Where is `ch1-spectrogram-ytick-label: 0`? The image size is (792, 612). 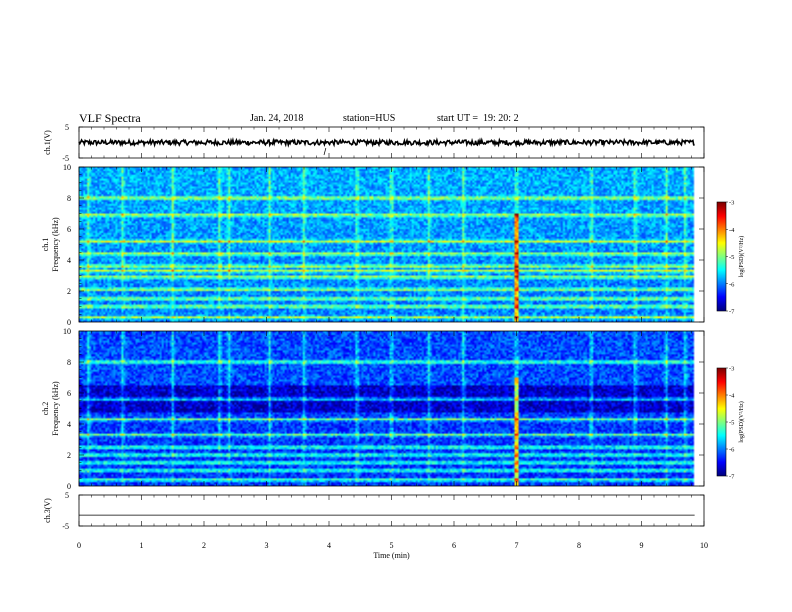
ch1-spectrogram-ytick-label: 0 is located at coordinates (69, 322).